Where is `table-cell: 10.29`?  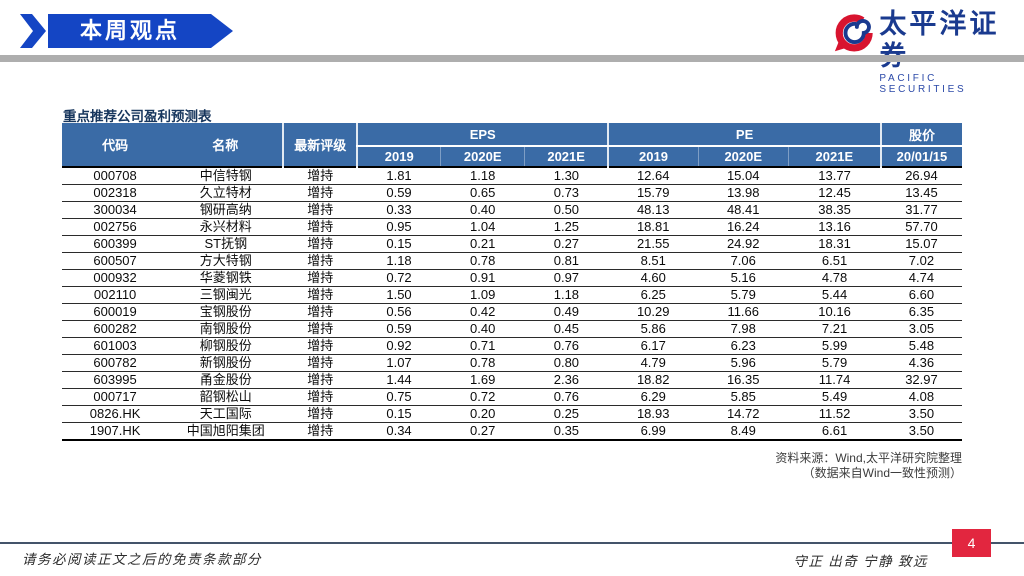
table-cell: 10.29 is located at coordinates (653, 312).